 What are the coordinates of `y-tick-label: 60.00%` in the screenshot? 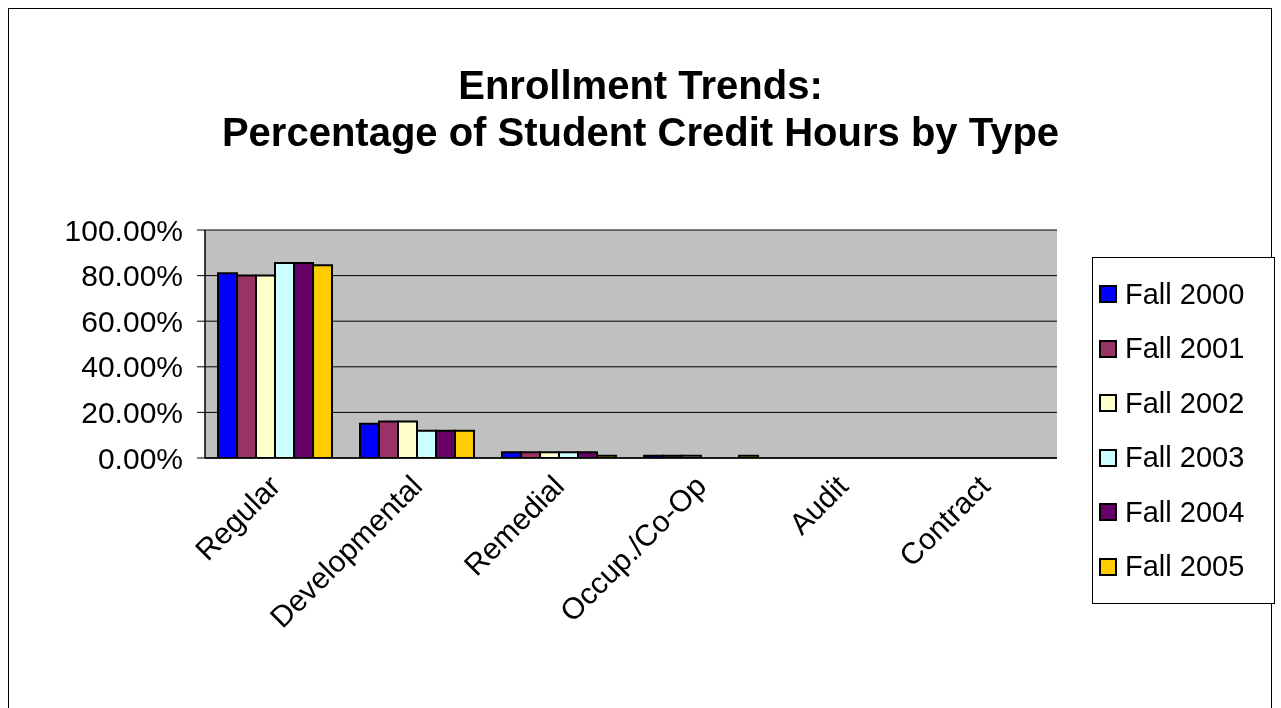 It's located at (132, 321).